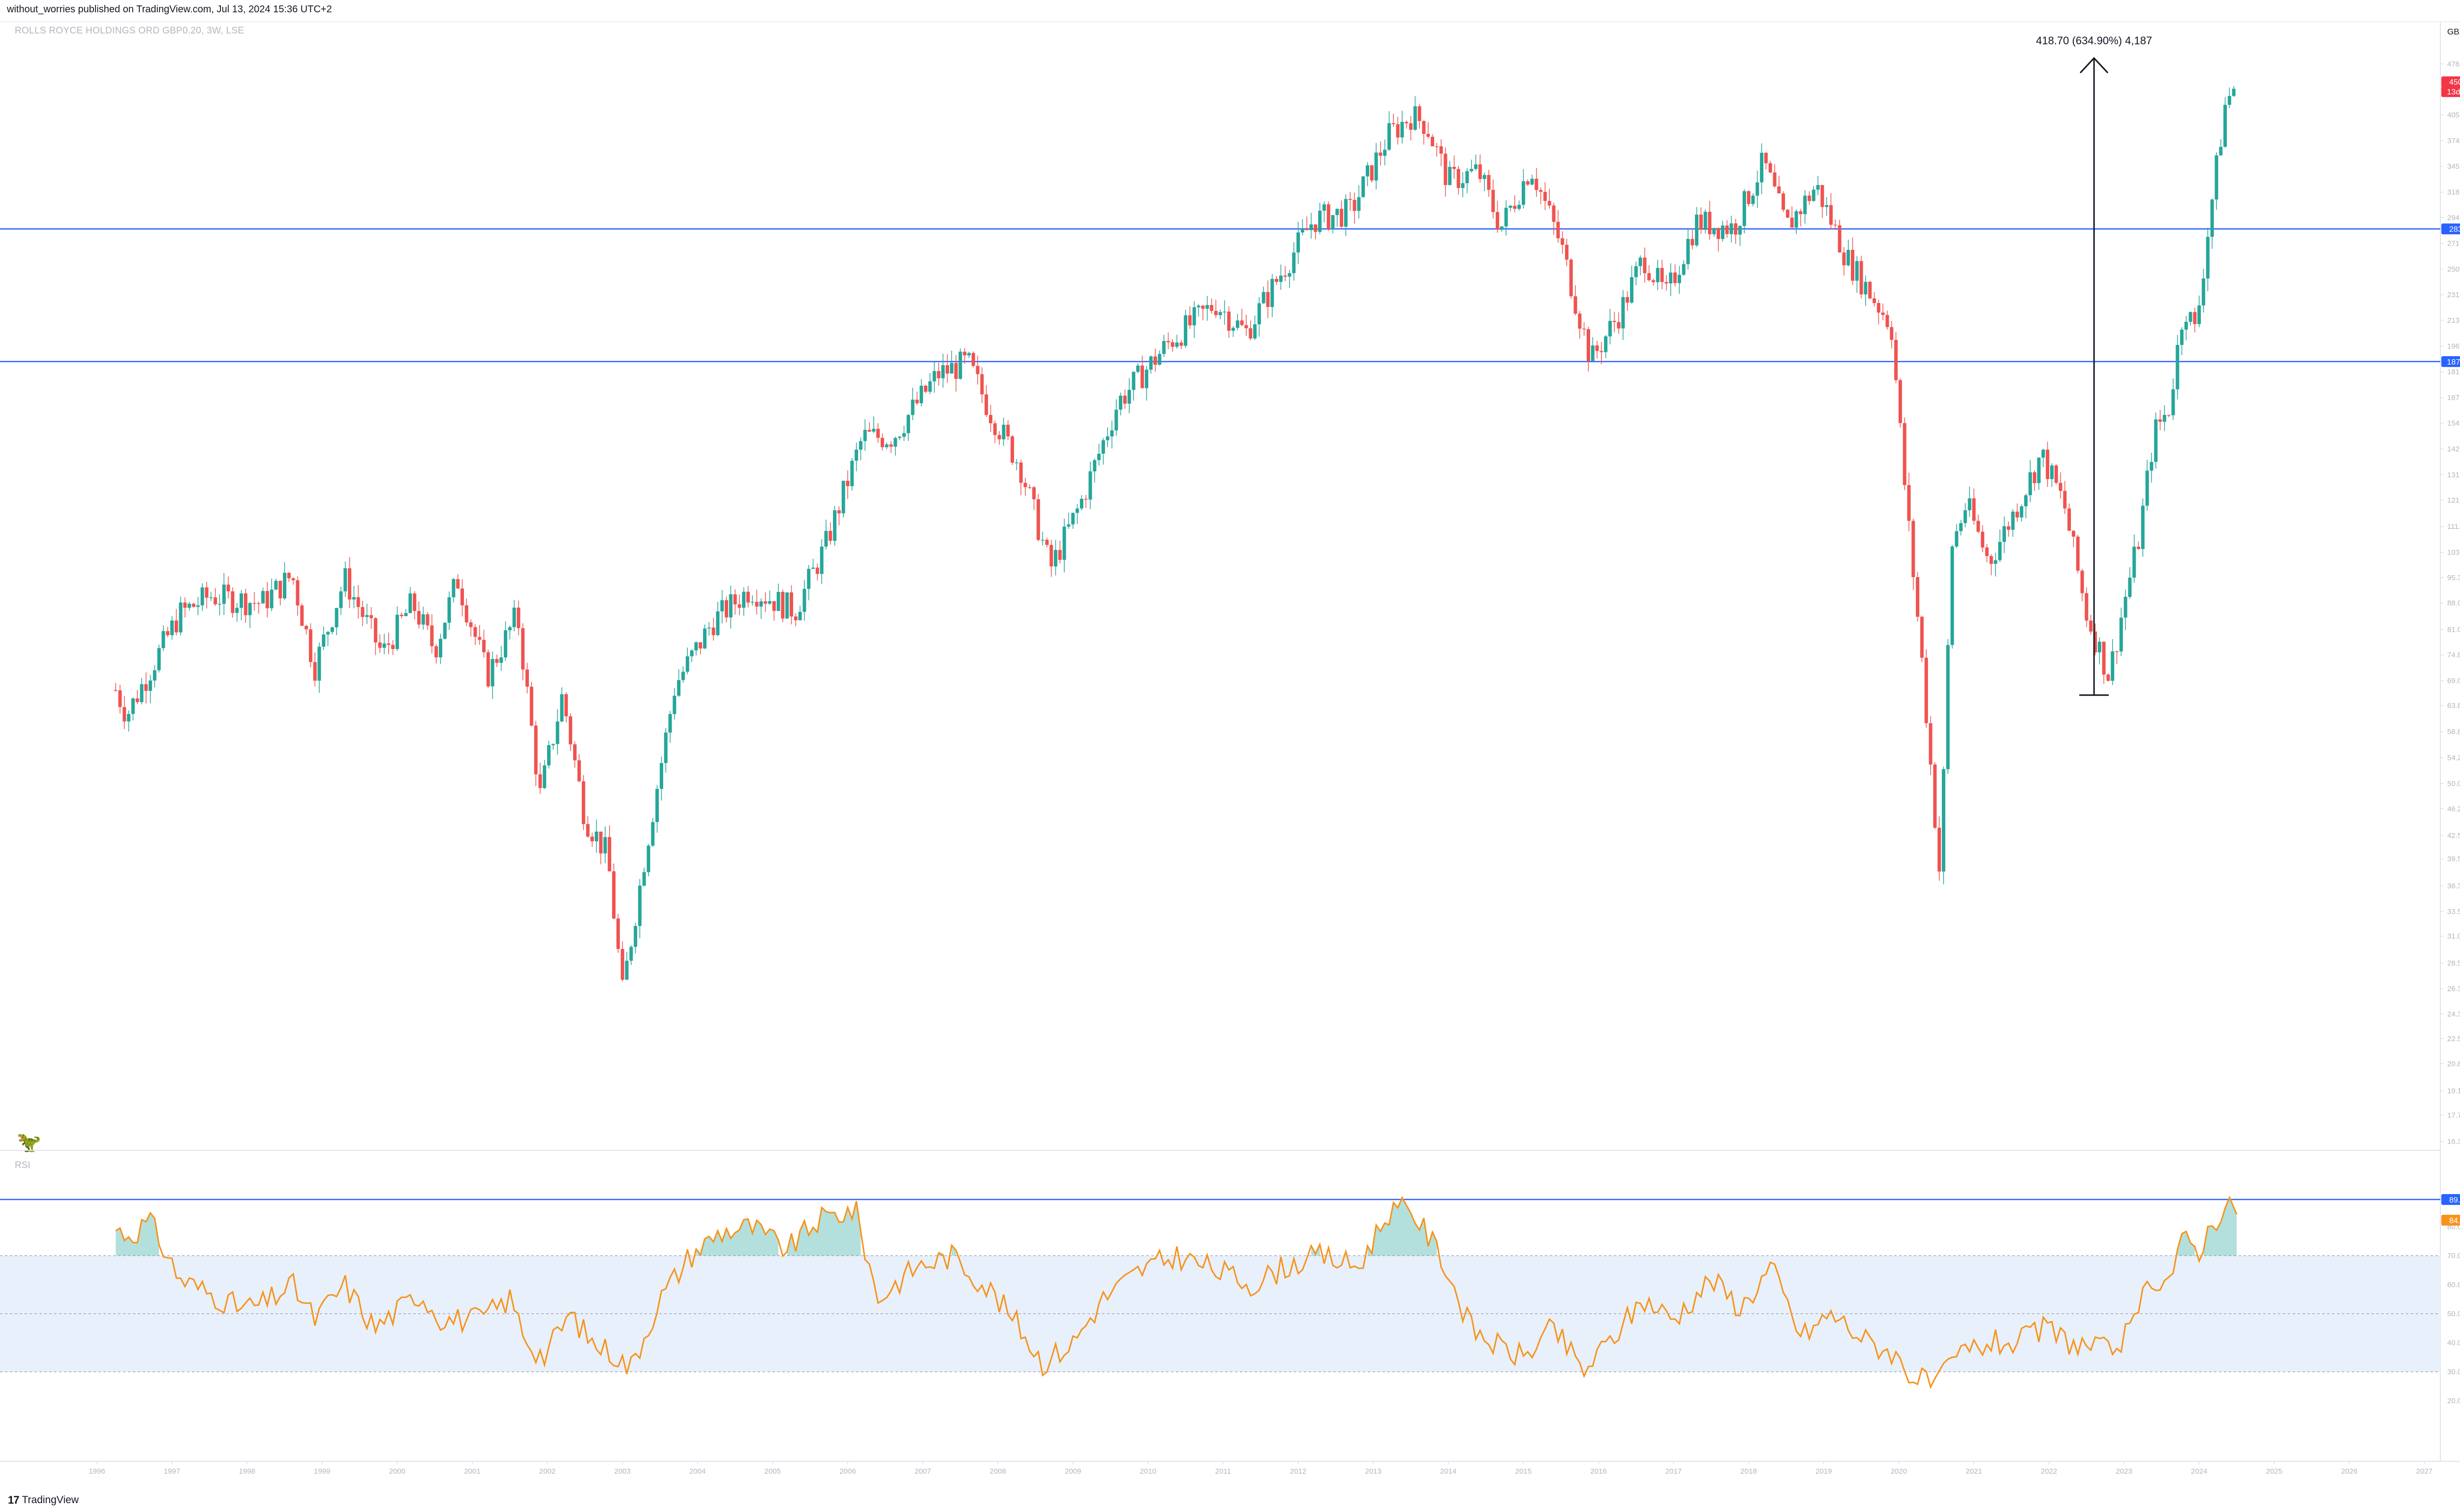  What do you see at coordinates (2453, 886) in the screenshot?
I see `y-tick-label: 36.30` at bounding box center [2453, 886].